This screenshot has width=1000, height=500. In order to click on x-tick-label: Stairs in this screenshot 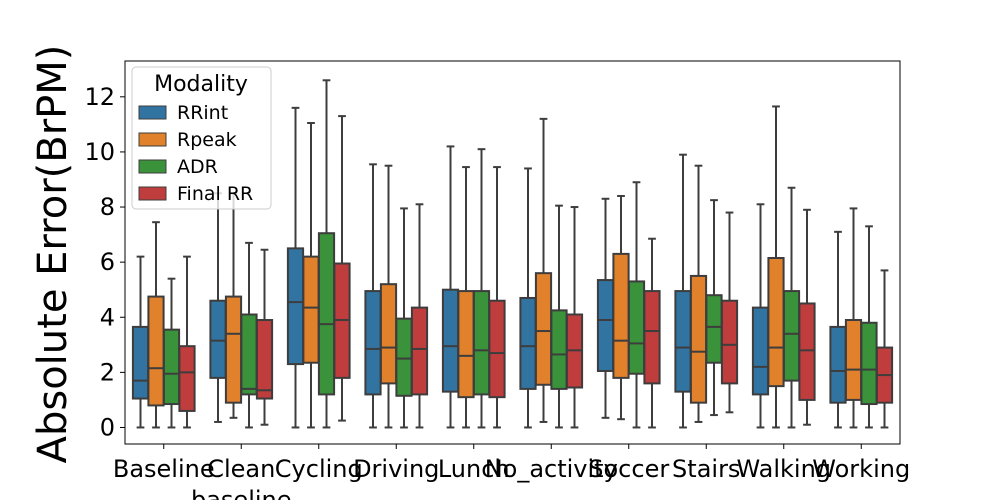, I will do `click(706, 469)`.